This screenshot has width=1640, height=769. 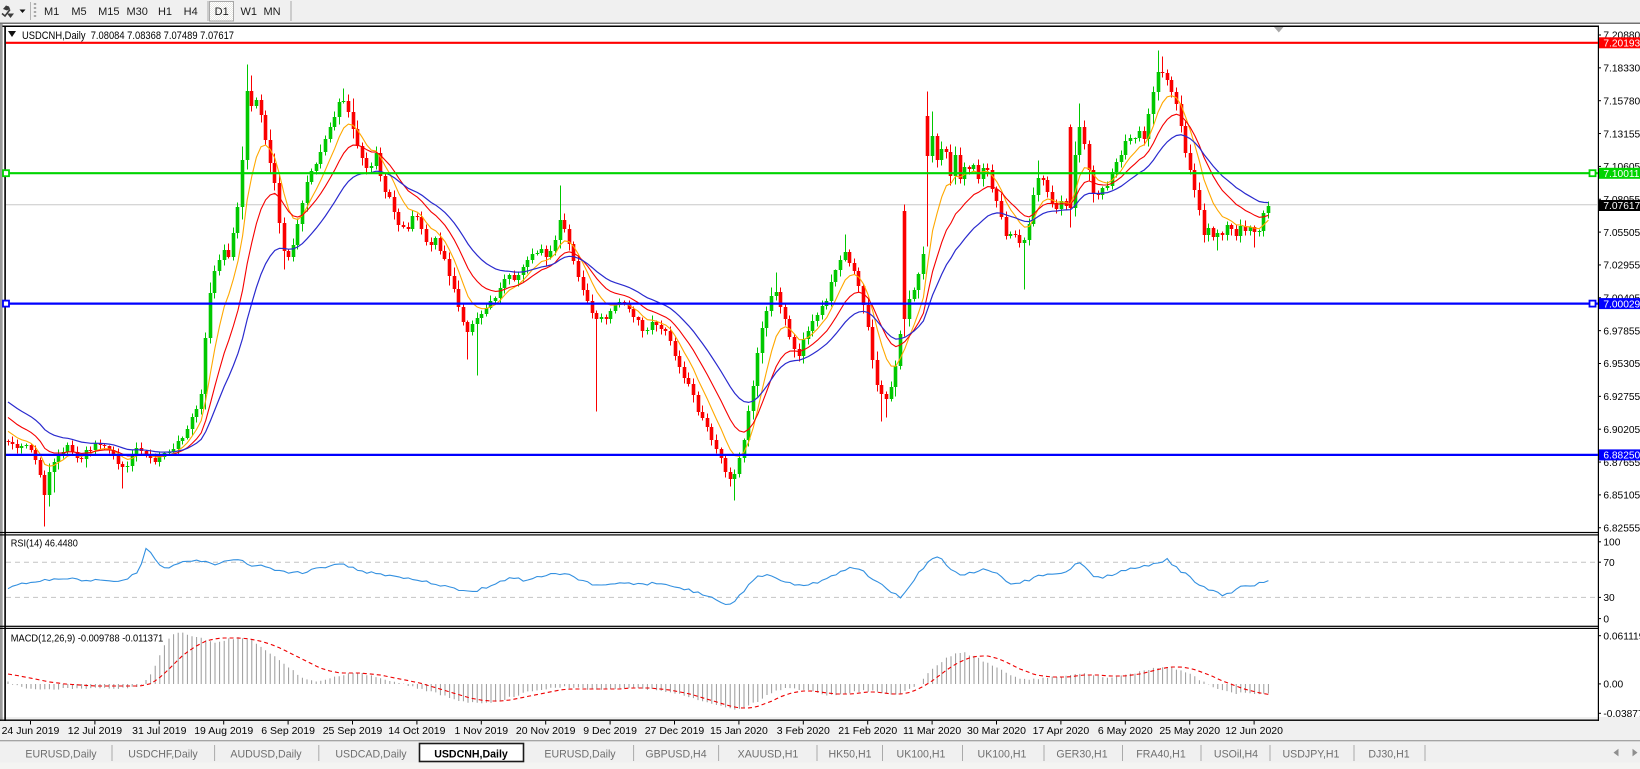 I want to click on svg-text: 24 Jun 2019, so click(x=31, y=731).